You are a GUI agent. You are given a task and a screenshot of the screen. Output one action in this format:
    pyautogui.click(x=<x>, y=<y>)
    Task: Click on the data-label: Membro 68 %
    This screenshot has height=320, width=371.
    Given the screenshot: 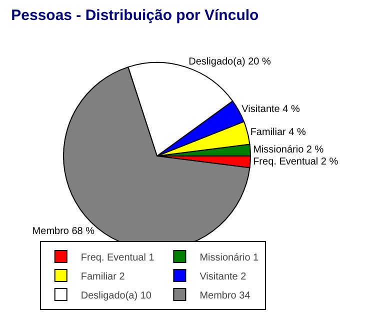 What is the action you would take?
    pyautogui.click(x=63, y=231)
    